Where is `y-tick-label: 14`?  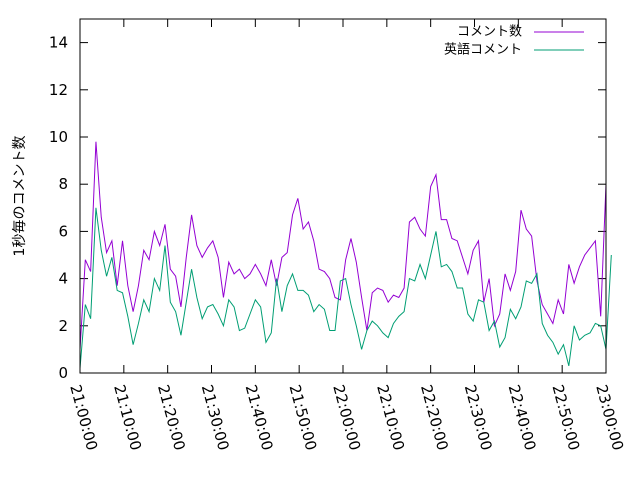 y-tick-label: 14 is located at coordinates (58, 43).